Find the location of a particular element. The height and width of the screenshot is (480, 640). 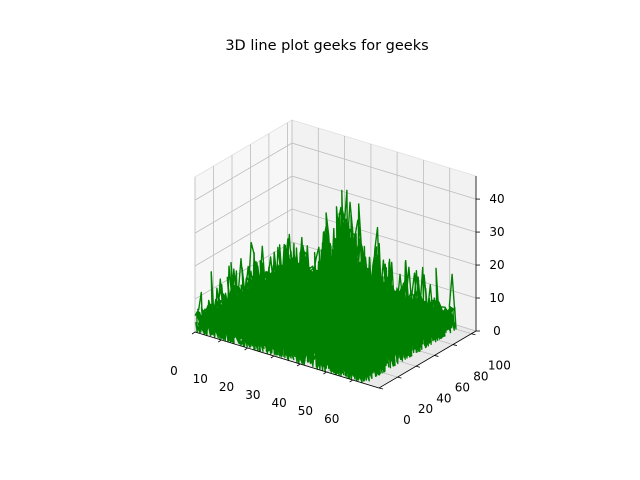

y-tick-label: 20 is located at coordinates (425, 409).